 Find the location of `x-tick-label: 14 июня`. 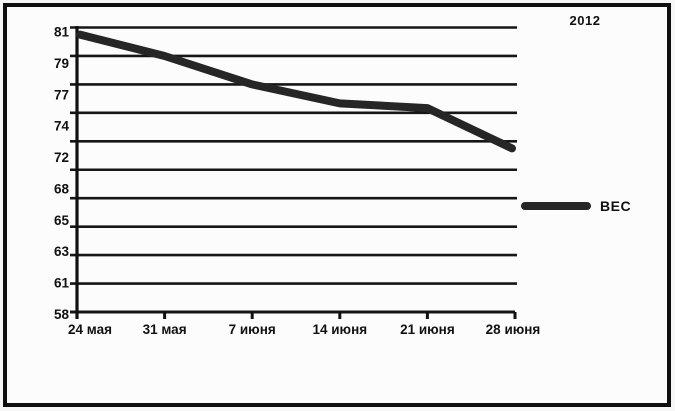

x-tick-label: 14 июня is located at coordinates (339, 329).